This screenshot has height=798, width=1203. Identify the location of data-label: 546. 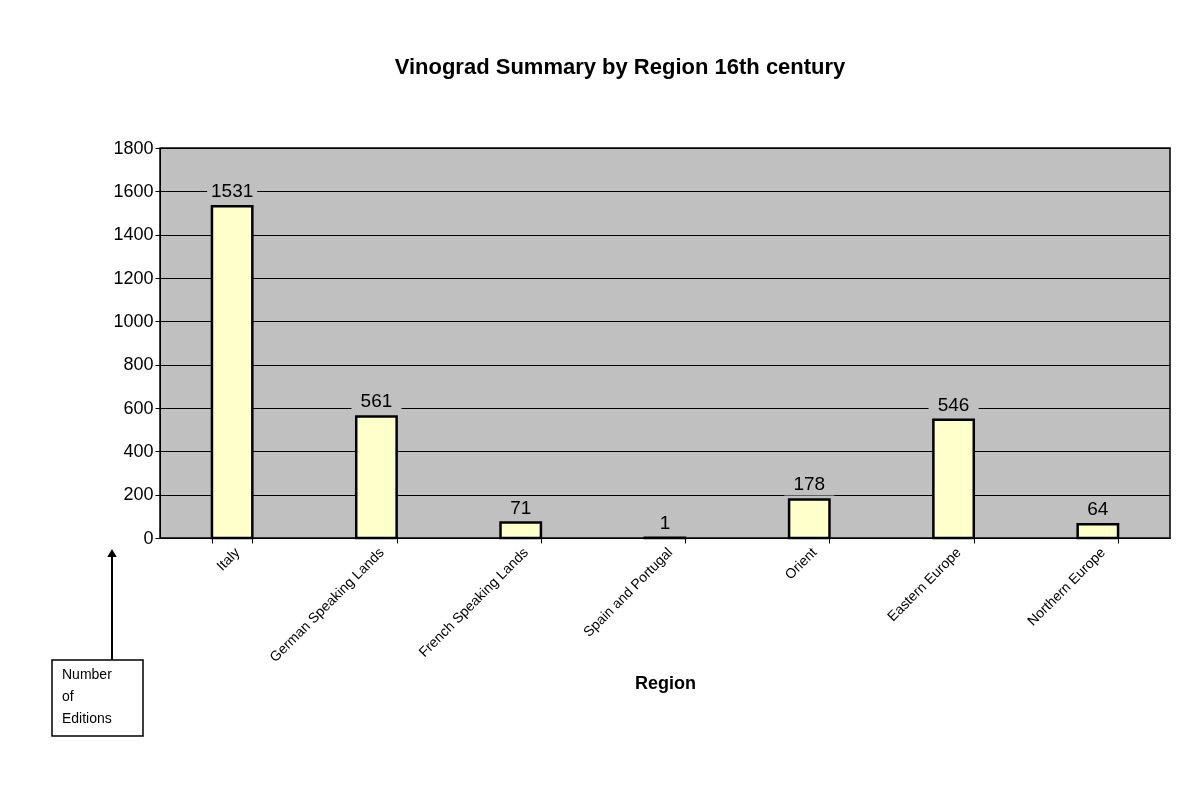
(953, 404).